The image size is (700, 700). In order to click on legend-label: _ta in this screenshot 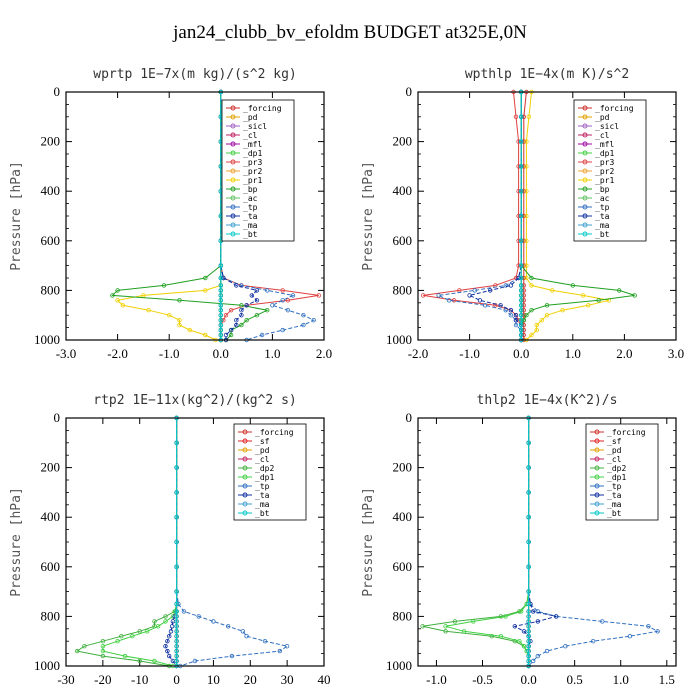, I will do `click(602, 216)`.